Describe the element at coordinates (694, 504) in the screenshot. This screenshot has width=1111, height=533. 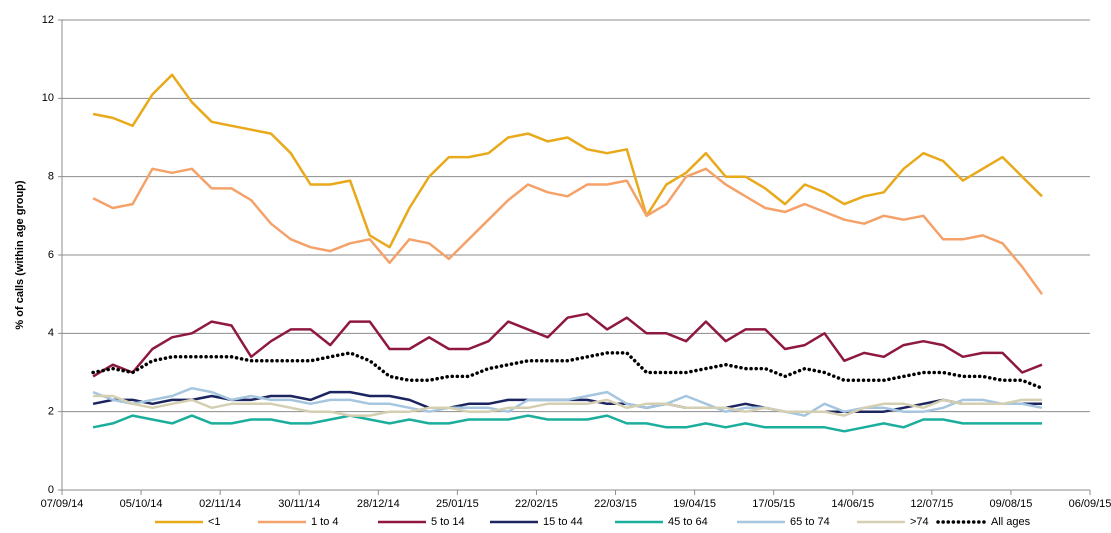
I see `x-tick-label: 19/04/15` at that location.